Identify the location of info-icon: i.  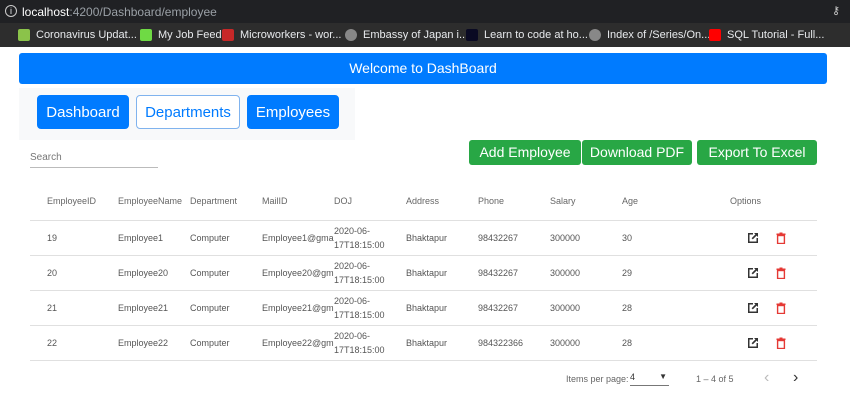
(11, 11).